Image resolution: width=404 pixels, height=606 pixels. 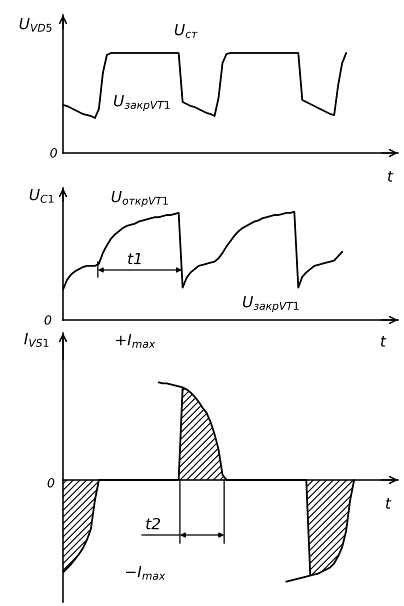 What do you see at coordinates (153, 524) in the screenshot?
I see `annotation: t2` at bounding box center [153, 524].